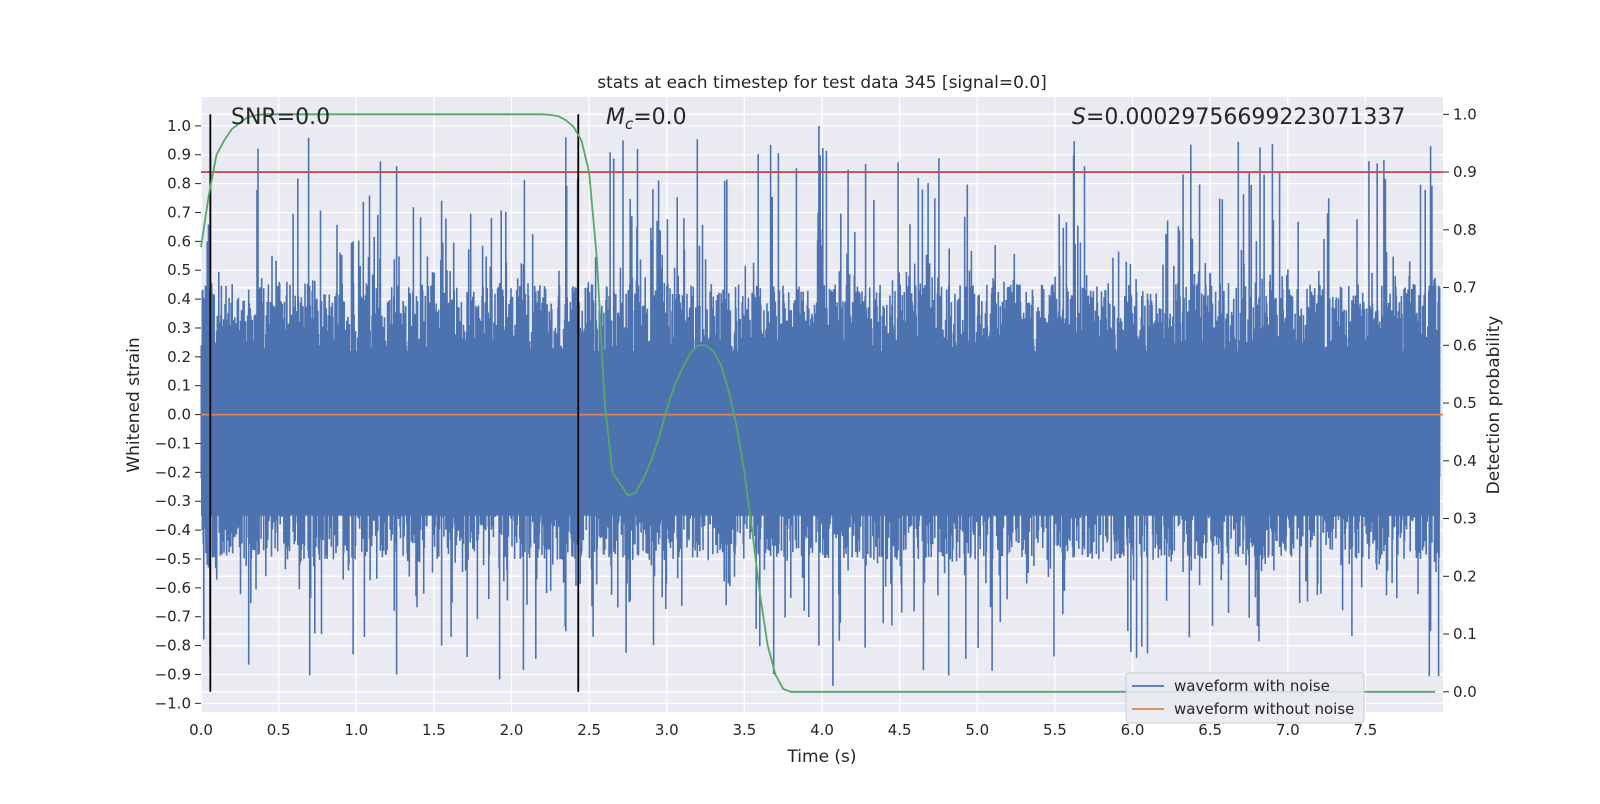 The width and height of the screenshot is (1600, 804). I want to click on x-tick-label: 1.0, so click(356, 730).